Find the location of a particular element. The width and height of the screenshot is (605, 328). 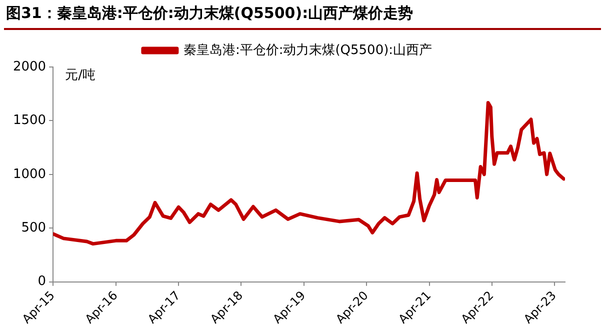

y-tick-label: 0 is located at coordinates (42, 282).